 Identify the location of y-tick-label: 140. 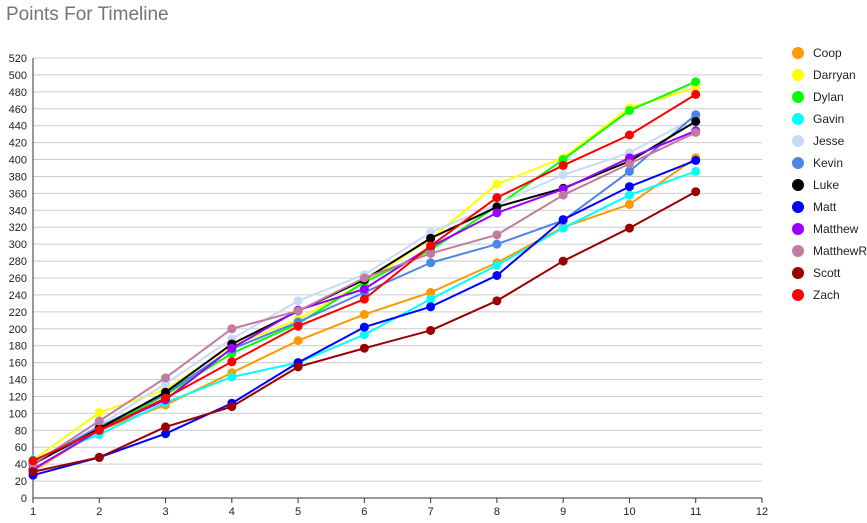
(18, 381).